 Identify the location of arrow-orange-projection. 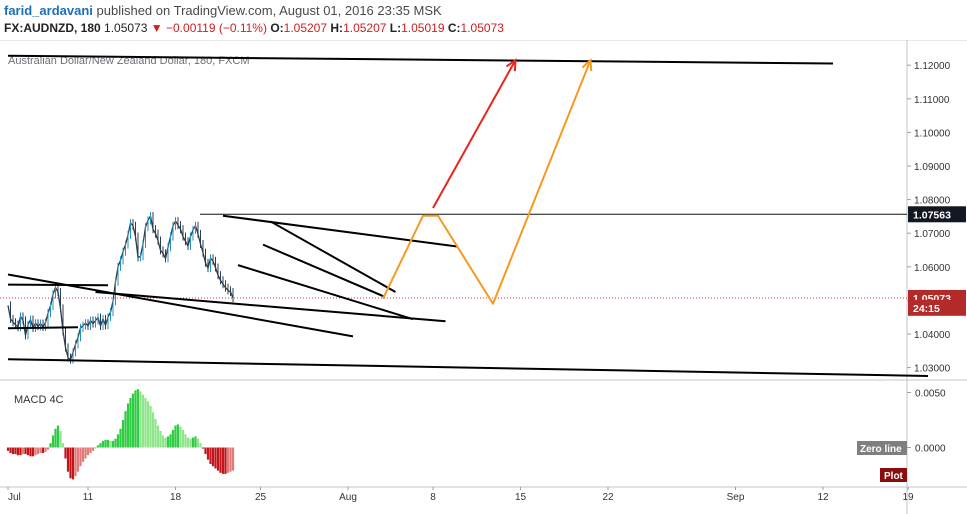
(487, 182).